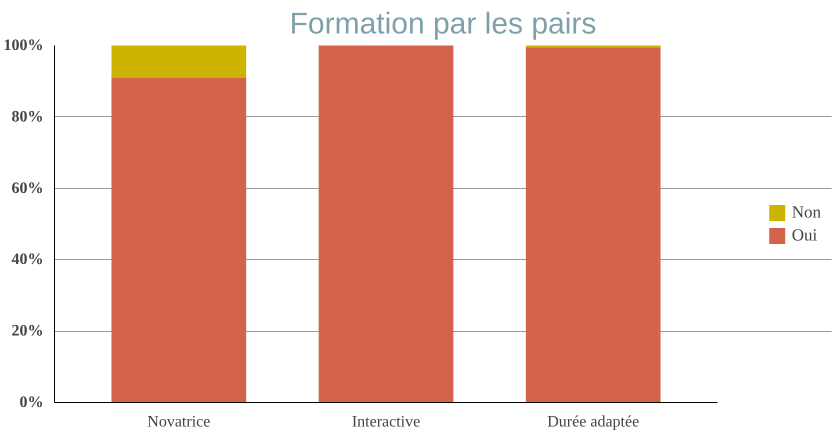 Image resolution: width=836 pixels, height=433 pixels. What do you see at coordinates (24, 45) in the screenshot?
I see `y-tick-label: 100%` at bounding box center [24, 45].